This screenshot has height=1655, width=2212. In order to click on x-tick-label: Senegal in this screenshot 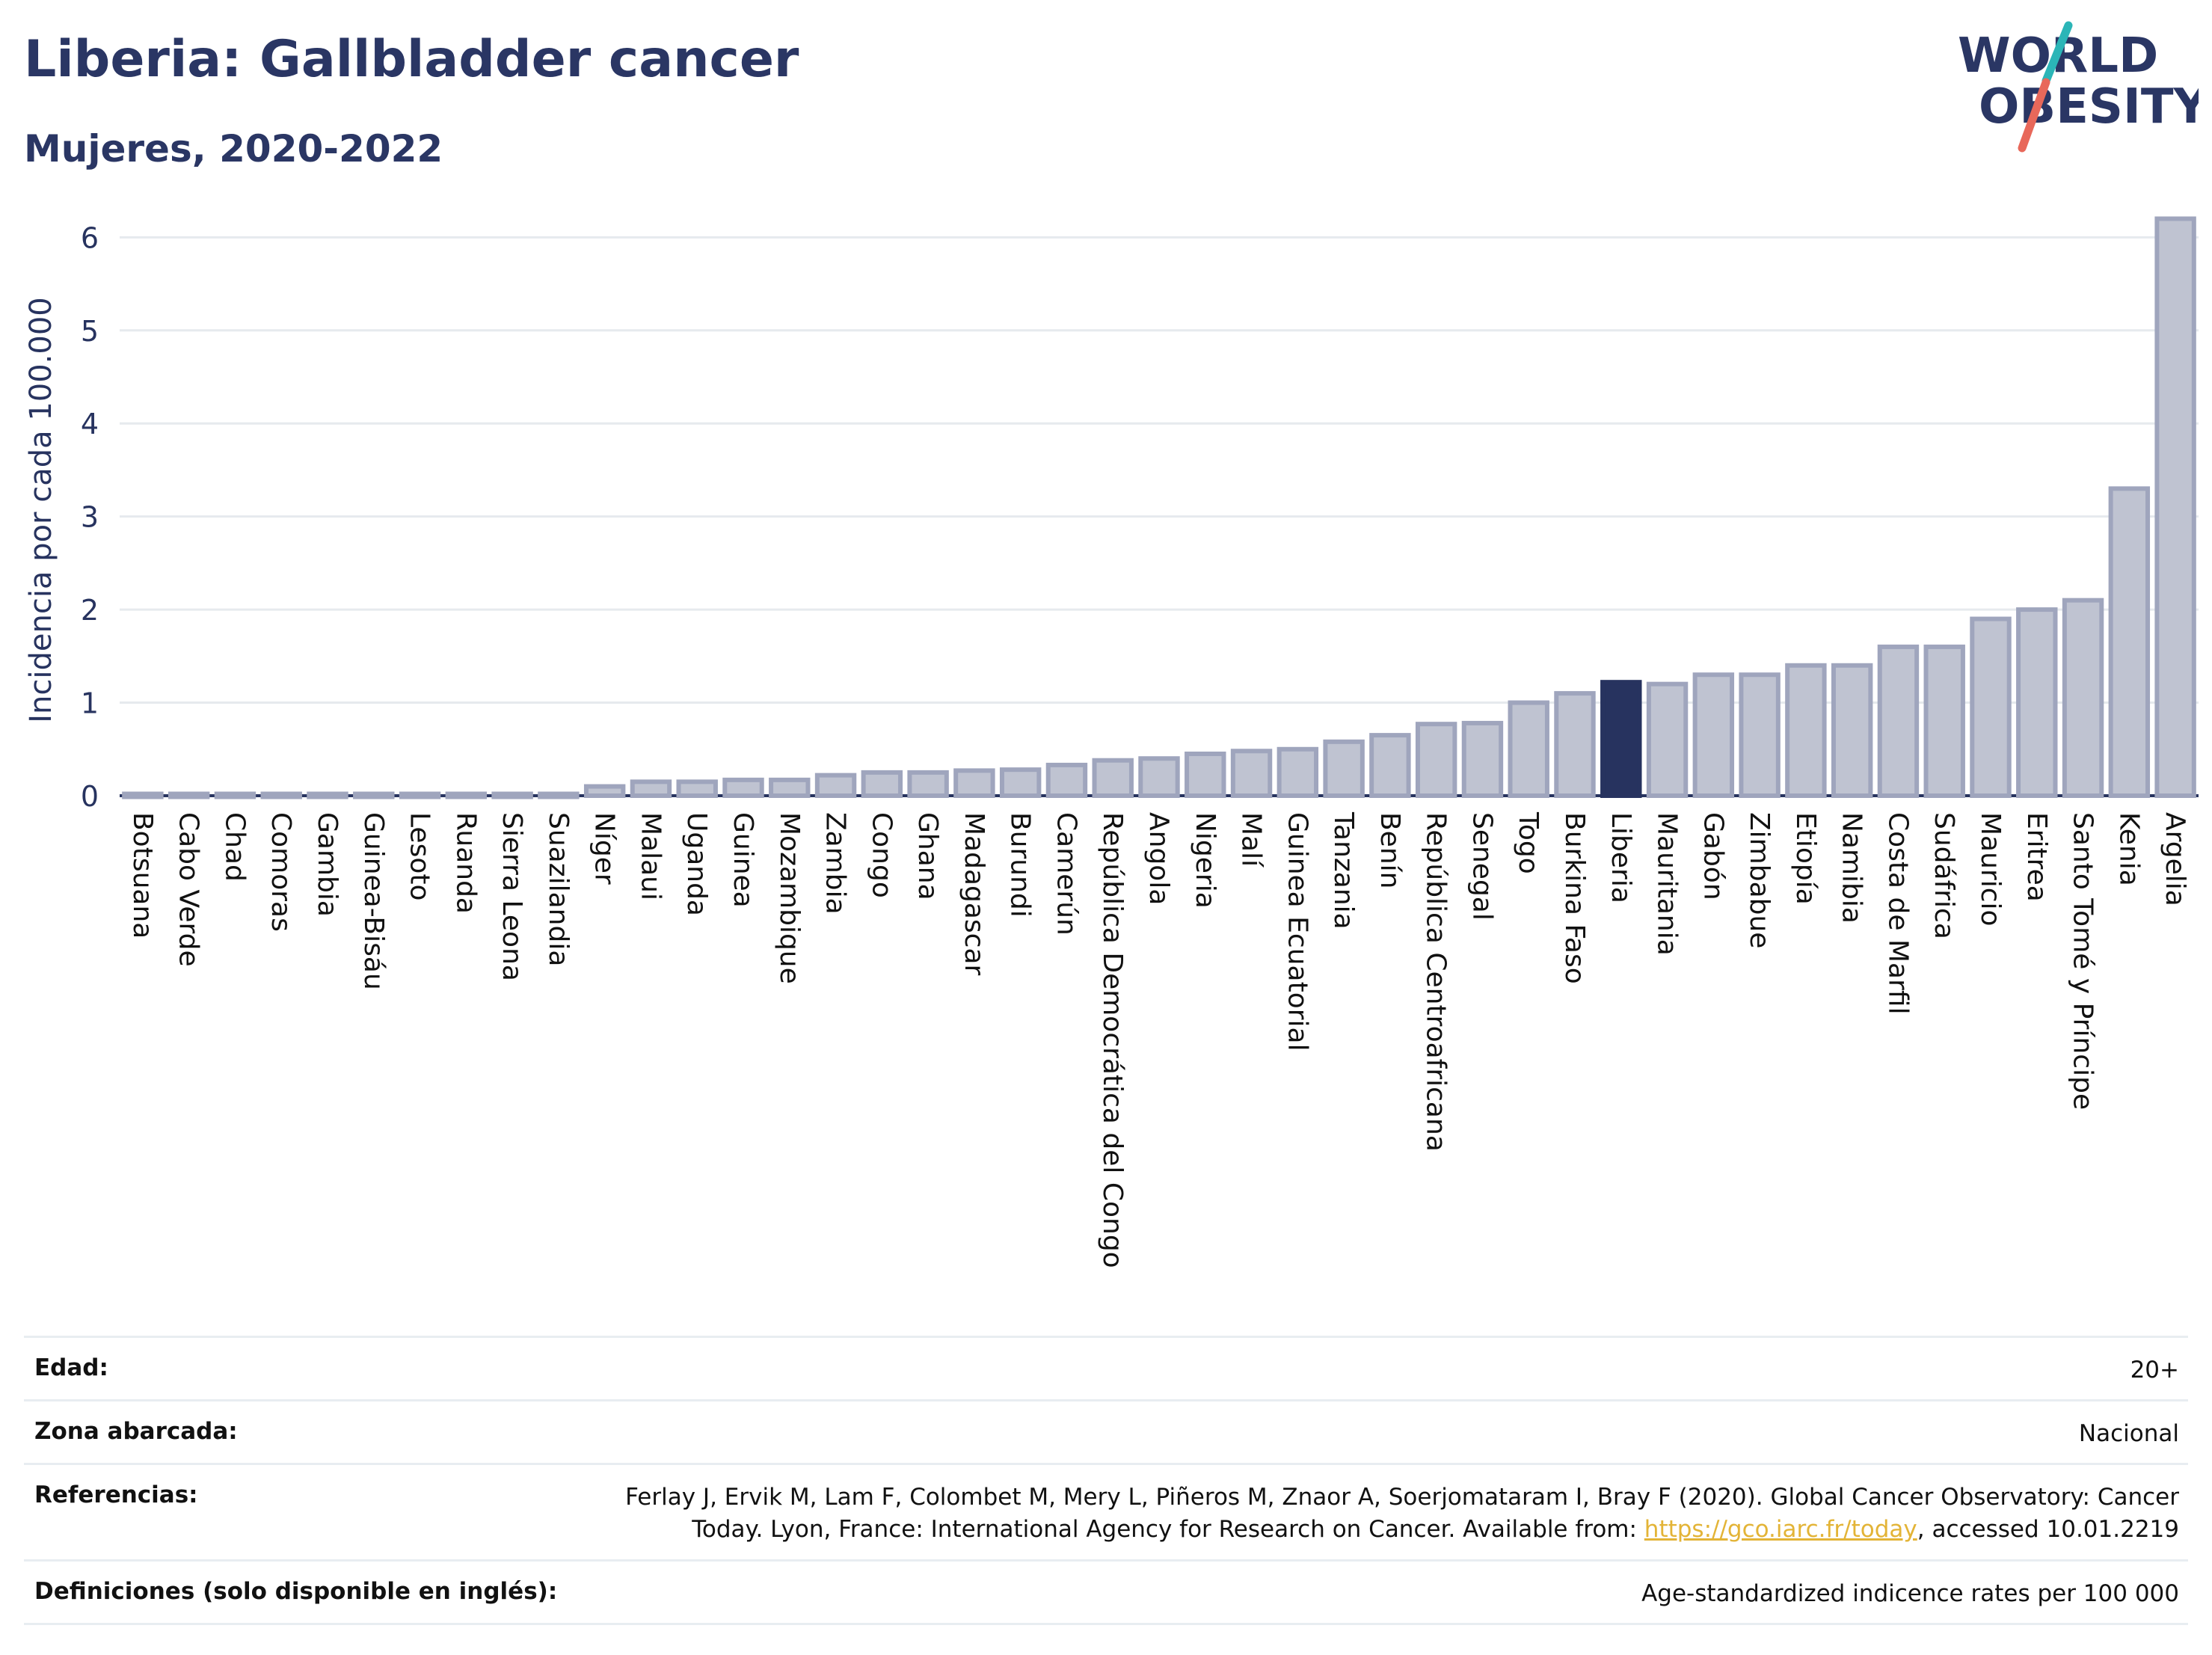, I will do `click(1481, 866)`.